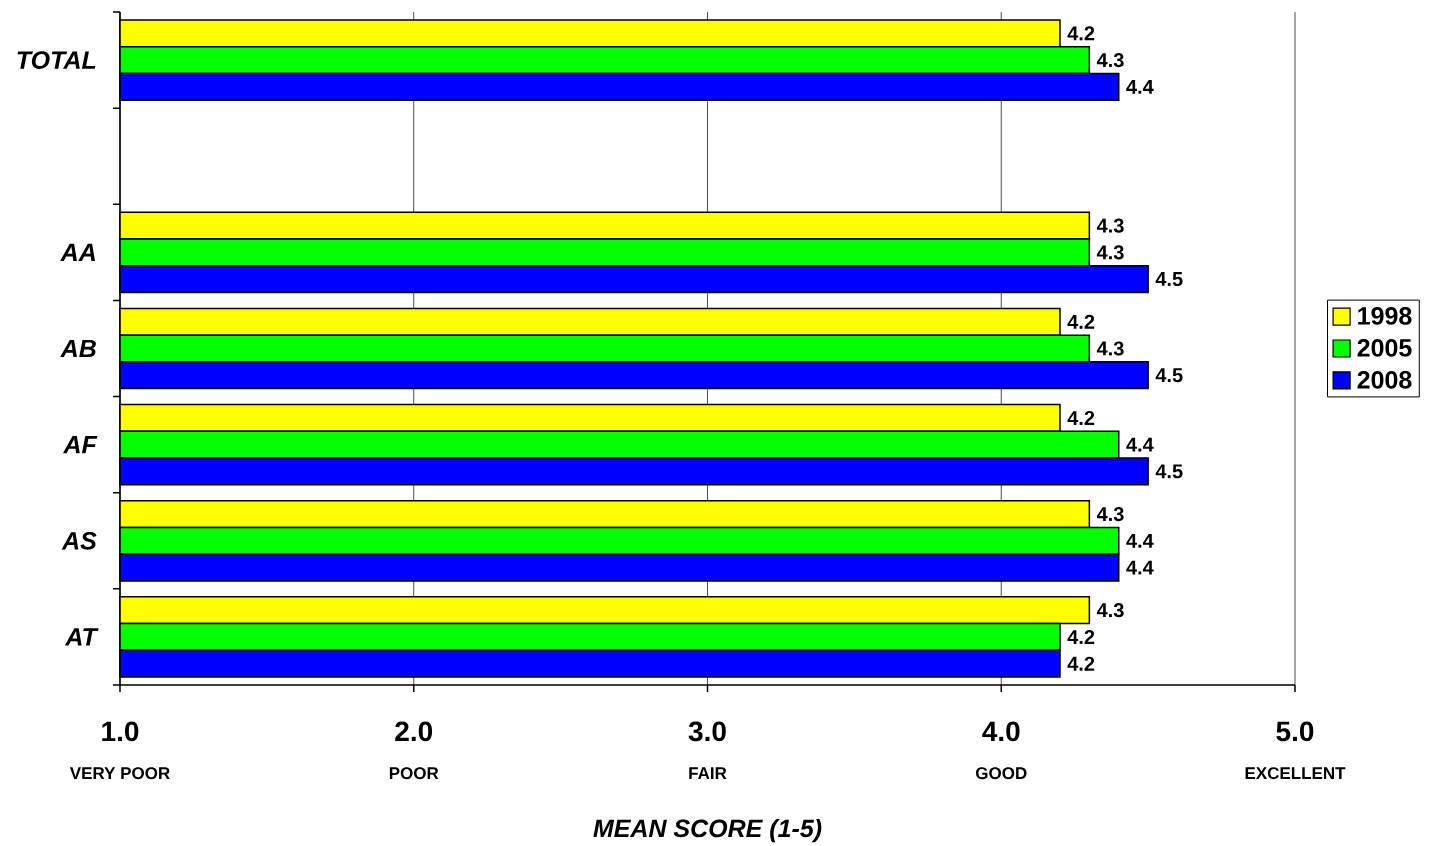 The image size is (1431, 846). What do you see at coordinates (56, 60) in the screenshot?
I see `y-tick-label: TOTAL` at bounding box center [56, 60].